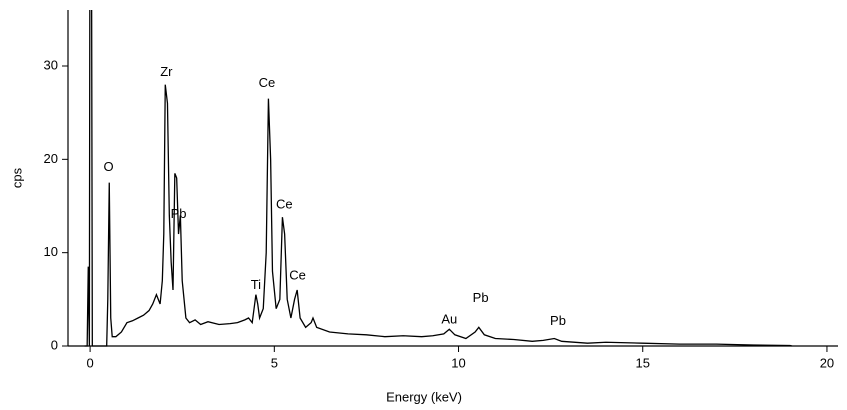 The width and height of the screenshot is (847, 410). Describe the element at coordinates (51, 64) in the screenshot. I see `y-tick-label: 30` at that location.